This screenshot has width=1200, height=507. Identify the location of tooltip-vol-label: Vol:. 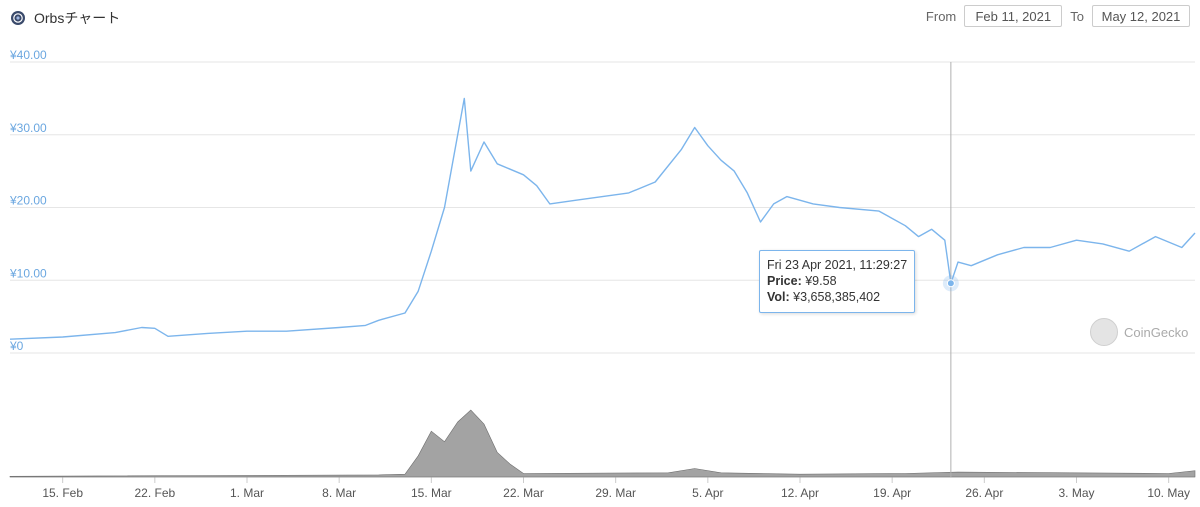
(778, 297).